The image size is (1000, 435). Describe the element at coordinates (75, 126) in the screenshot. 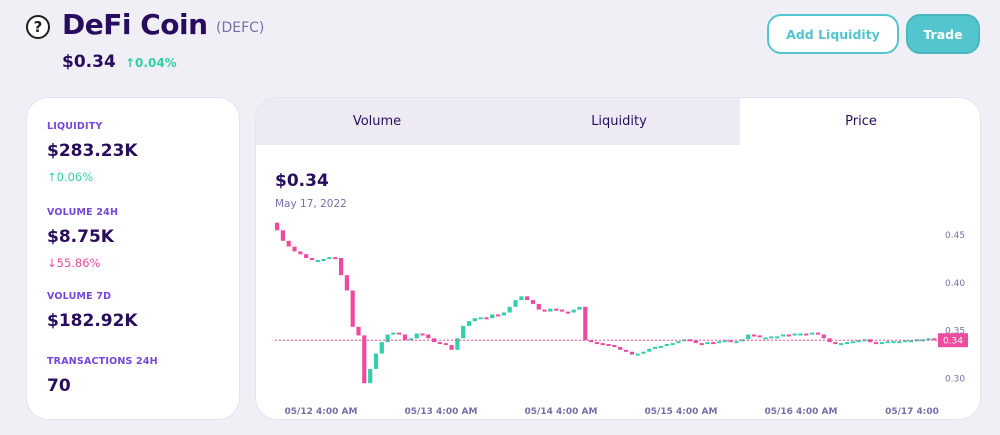

I see `stat-label: LIQUIDITY` at that location.